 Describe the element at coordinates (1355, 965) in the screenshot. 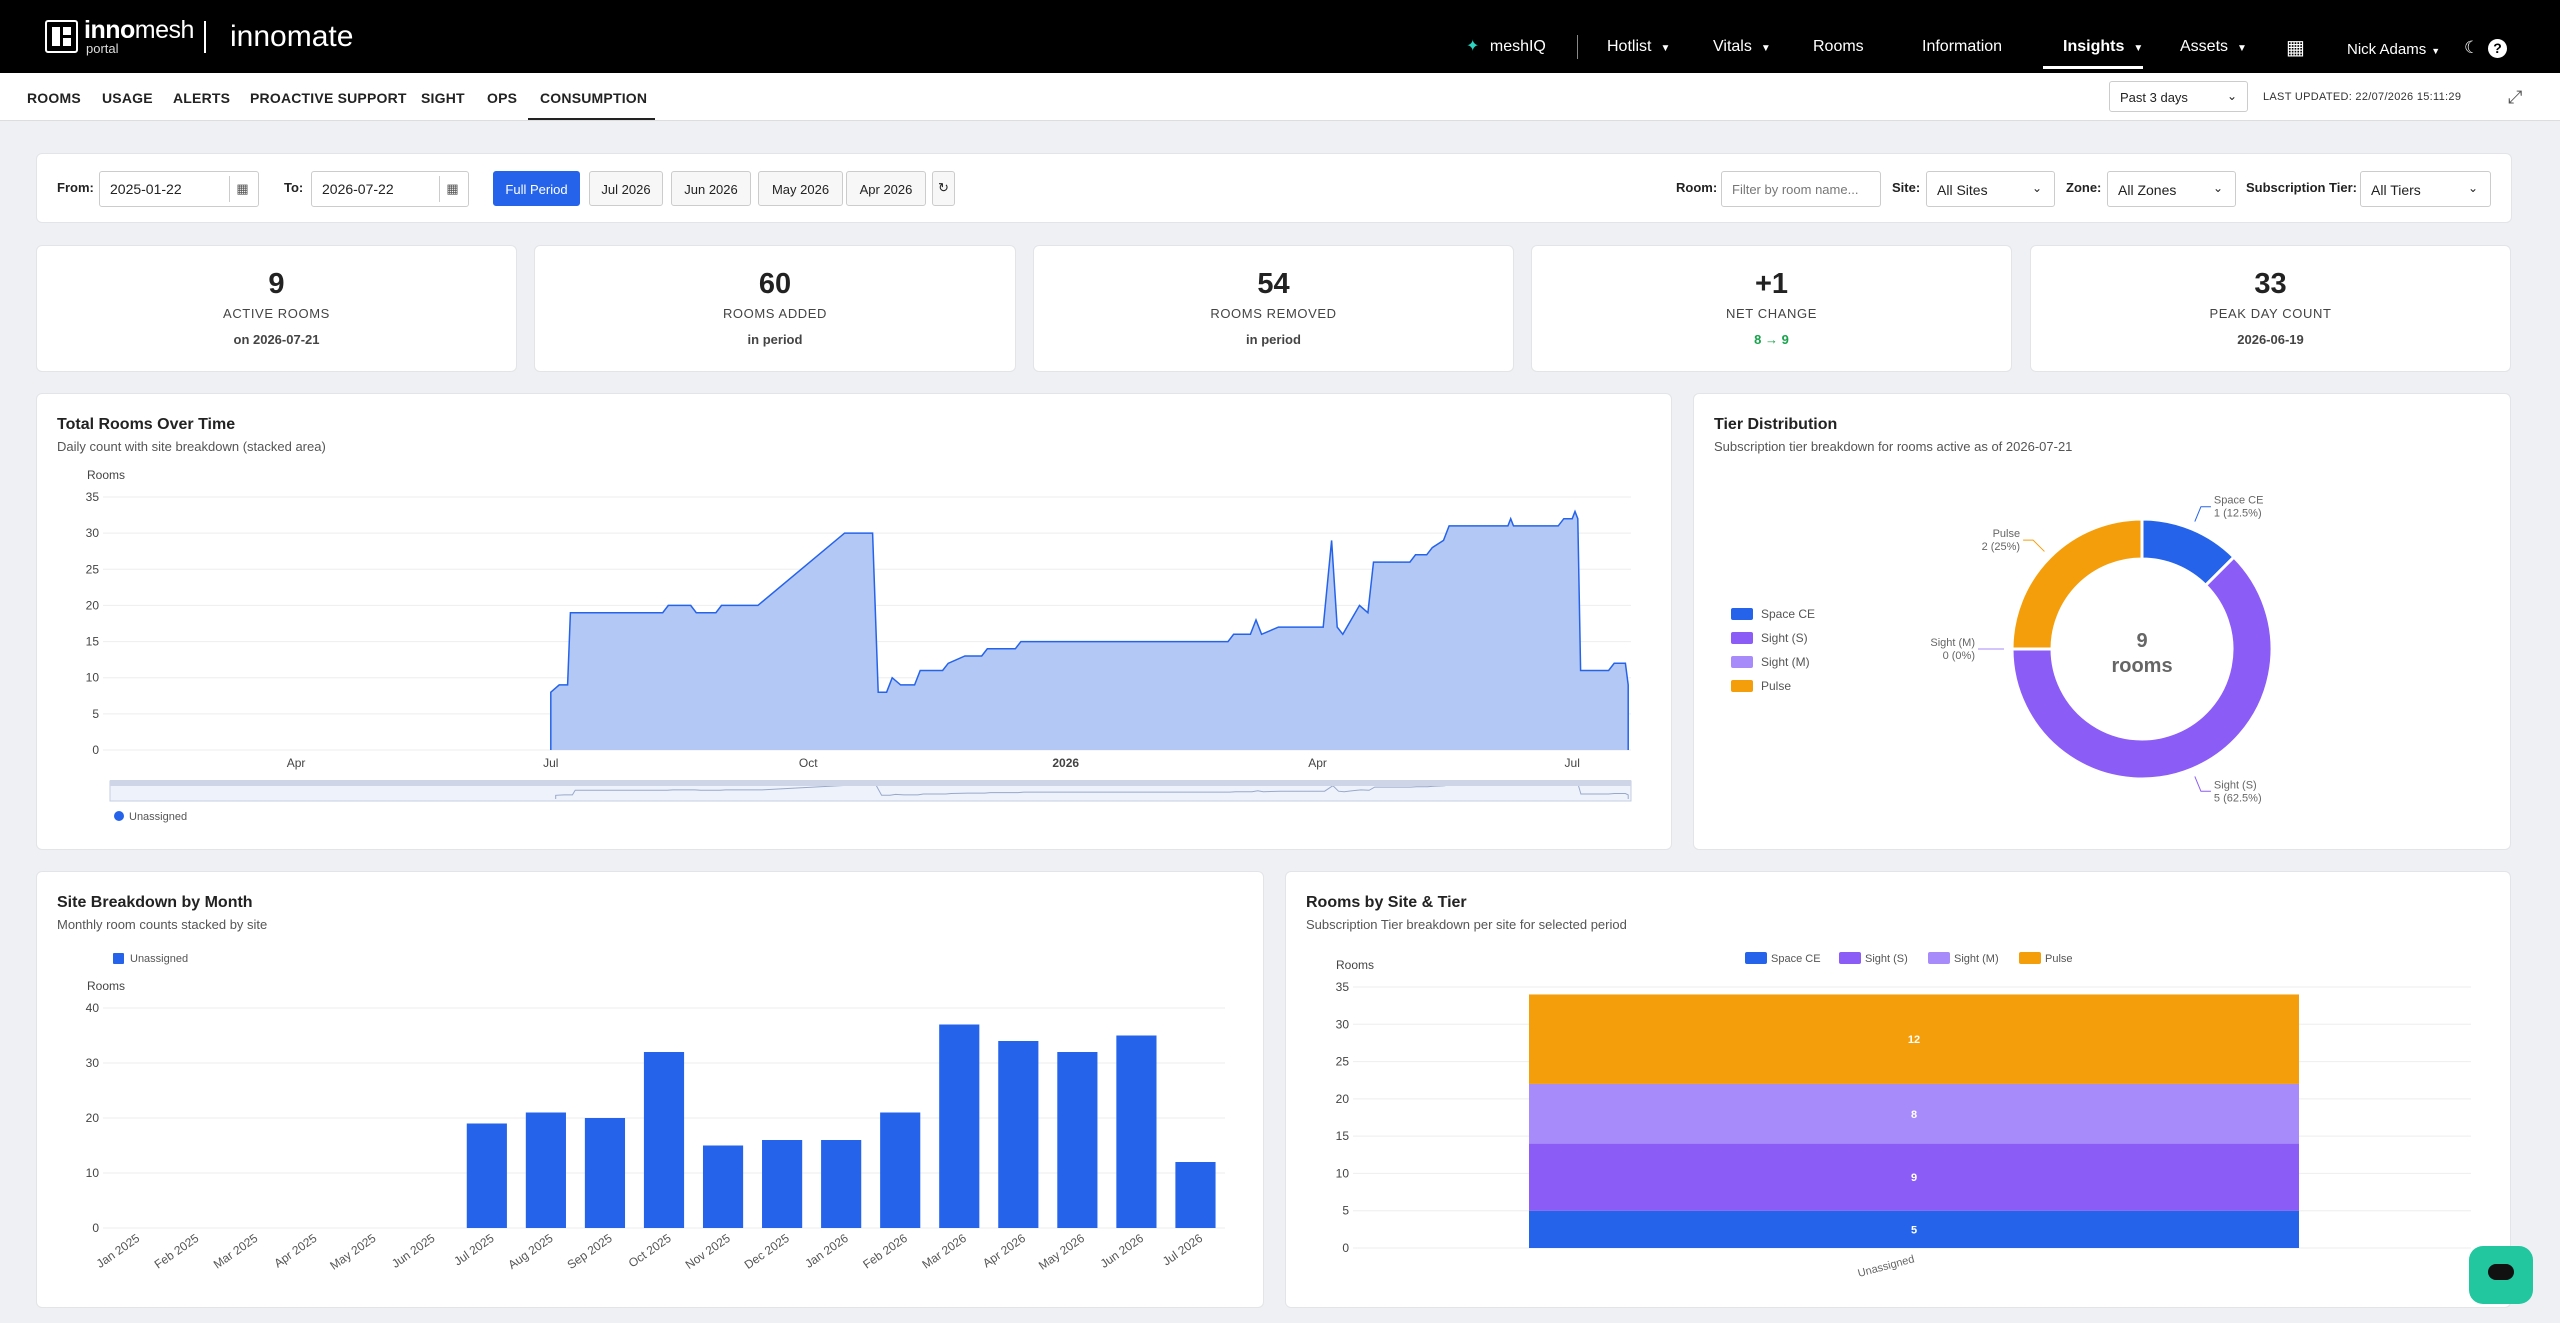

I see `y-axis-label: Rooms` at that location.